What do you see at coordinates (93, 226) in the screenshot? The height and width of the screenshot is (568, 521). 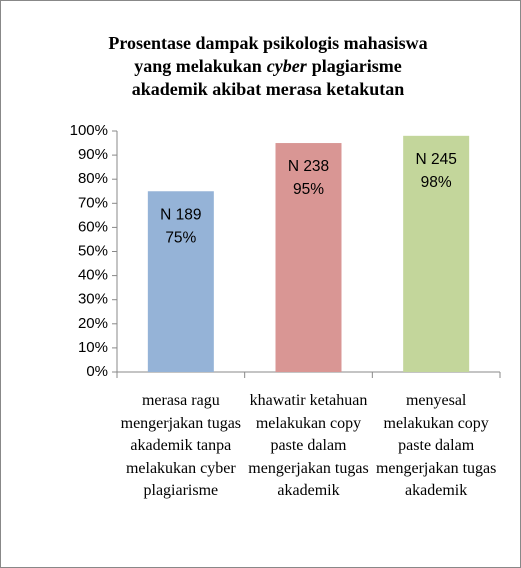 I see `y-tick-label: 60%` at bounding box center [93, 226].